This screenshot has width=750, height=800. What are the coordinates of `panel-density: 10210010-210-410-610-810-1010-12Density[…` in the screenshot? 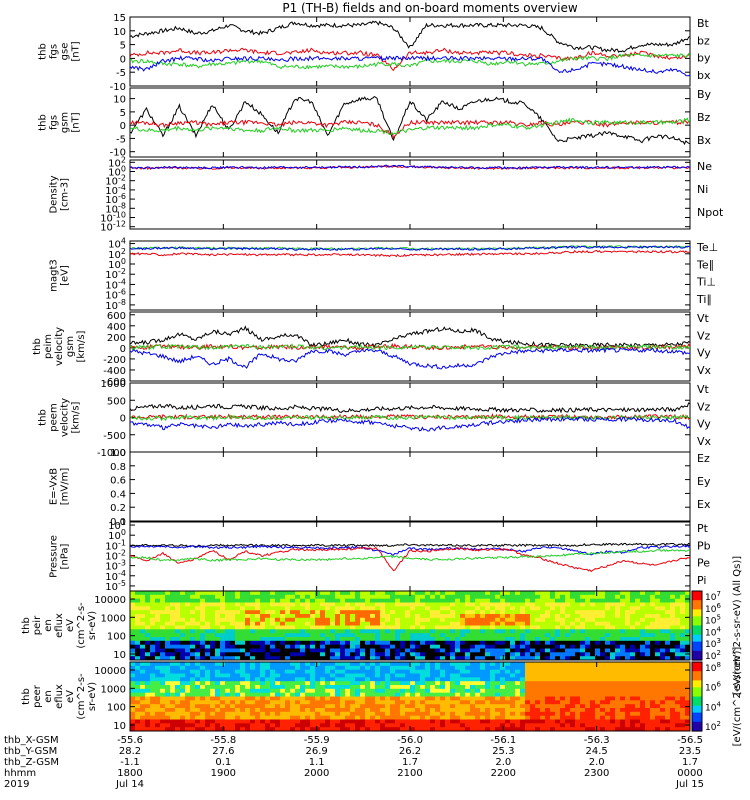 It's located at (386, 194).